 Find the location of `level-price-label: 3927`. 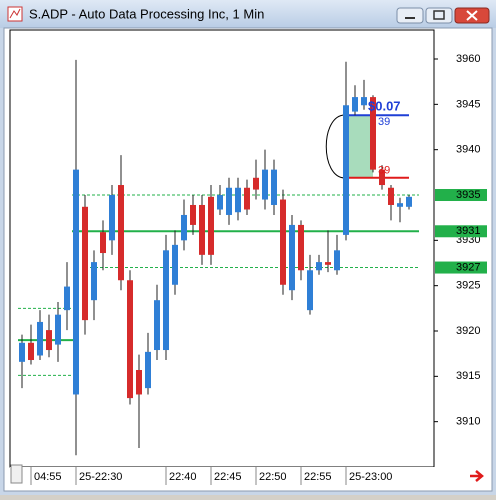

level-price-label: 3927 is located at coordinates (468, 267).